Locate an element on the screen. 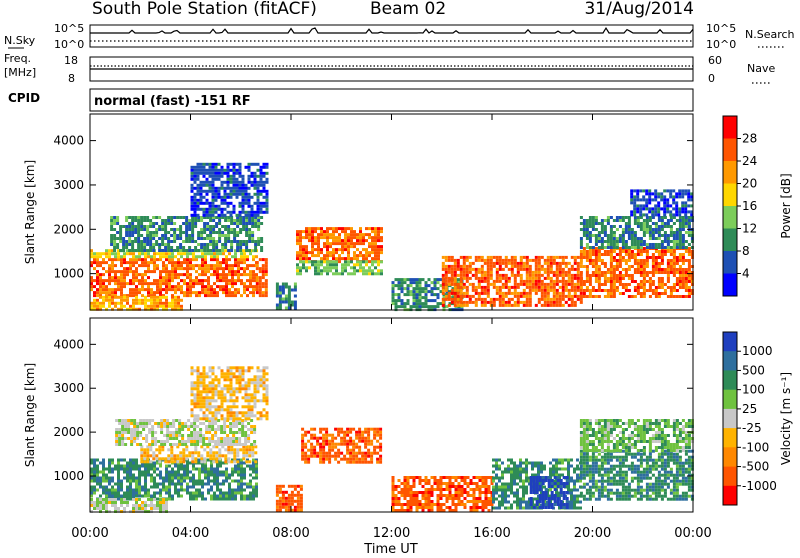  power-region is located at coordinates (174, 277).